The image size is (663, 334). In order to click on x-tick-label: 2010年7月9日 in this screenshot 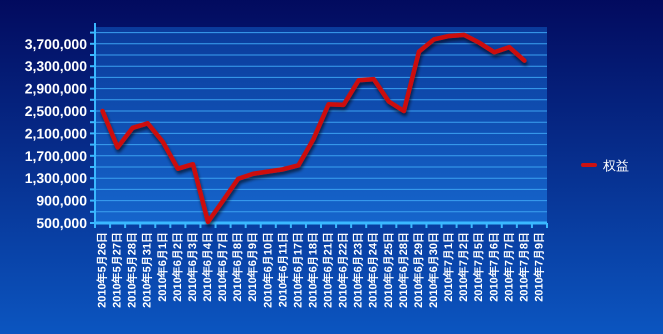, I will do `click(539, 267)`.